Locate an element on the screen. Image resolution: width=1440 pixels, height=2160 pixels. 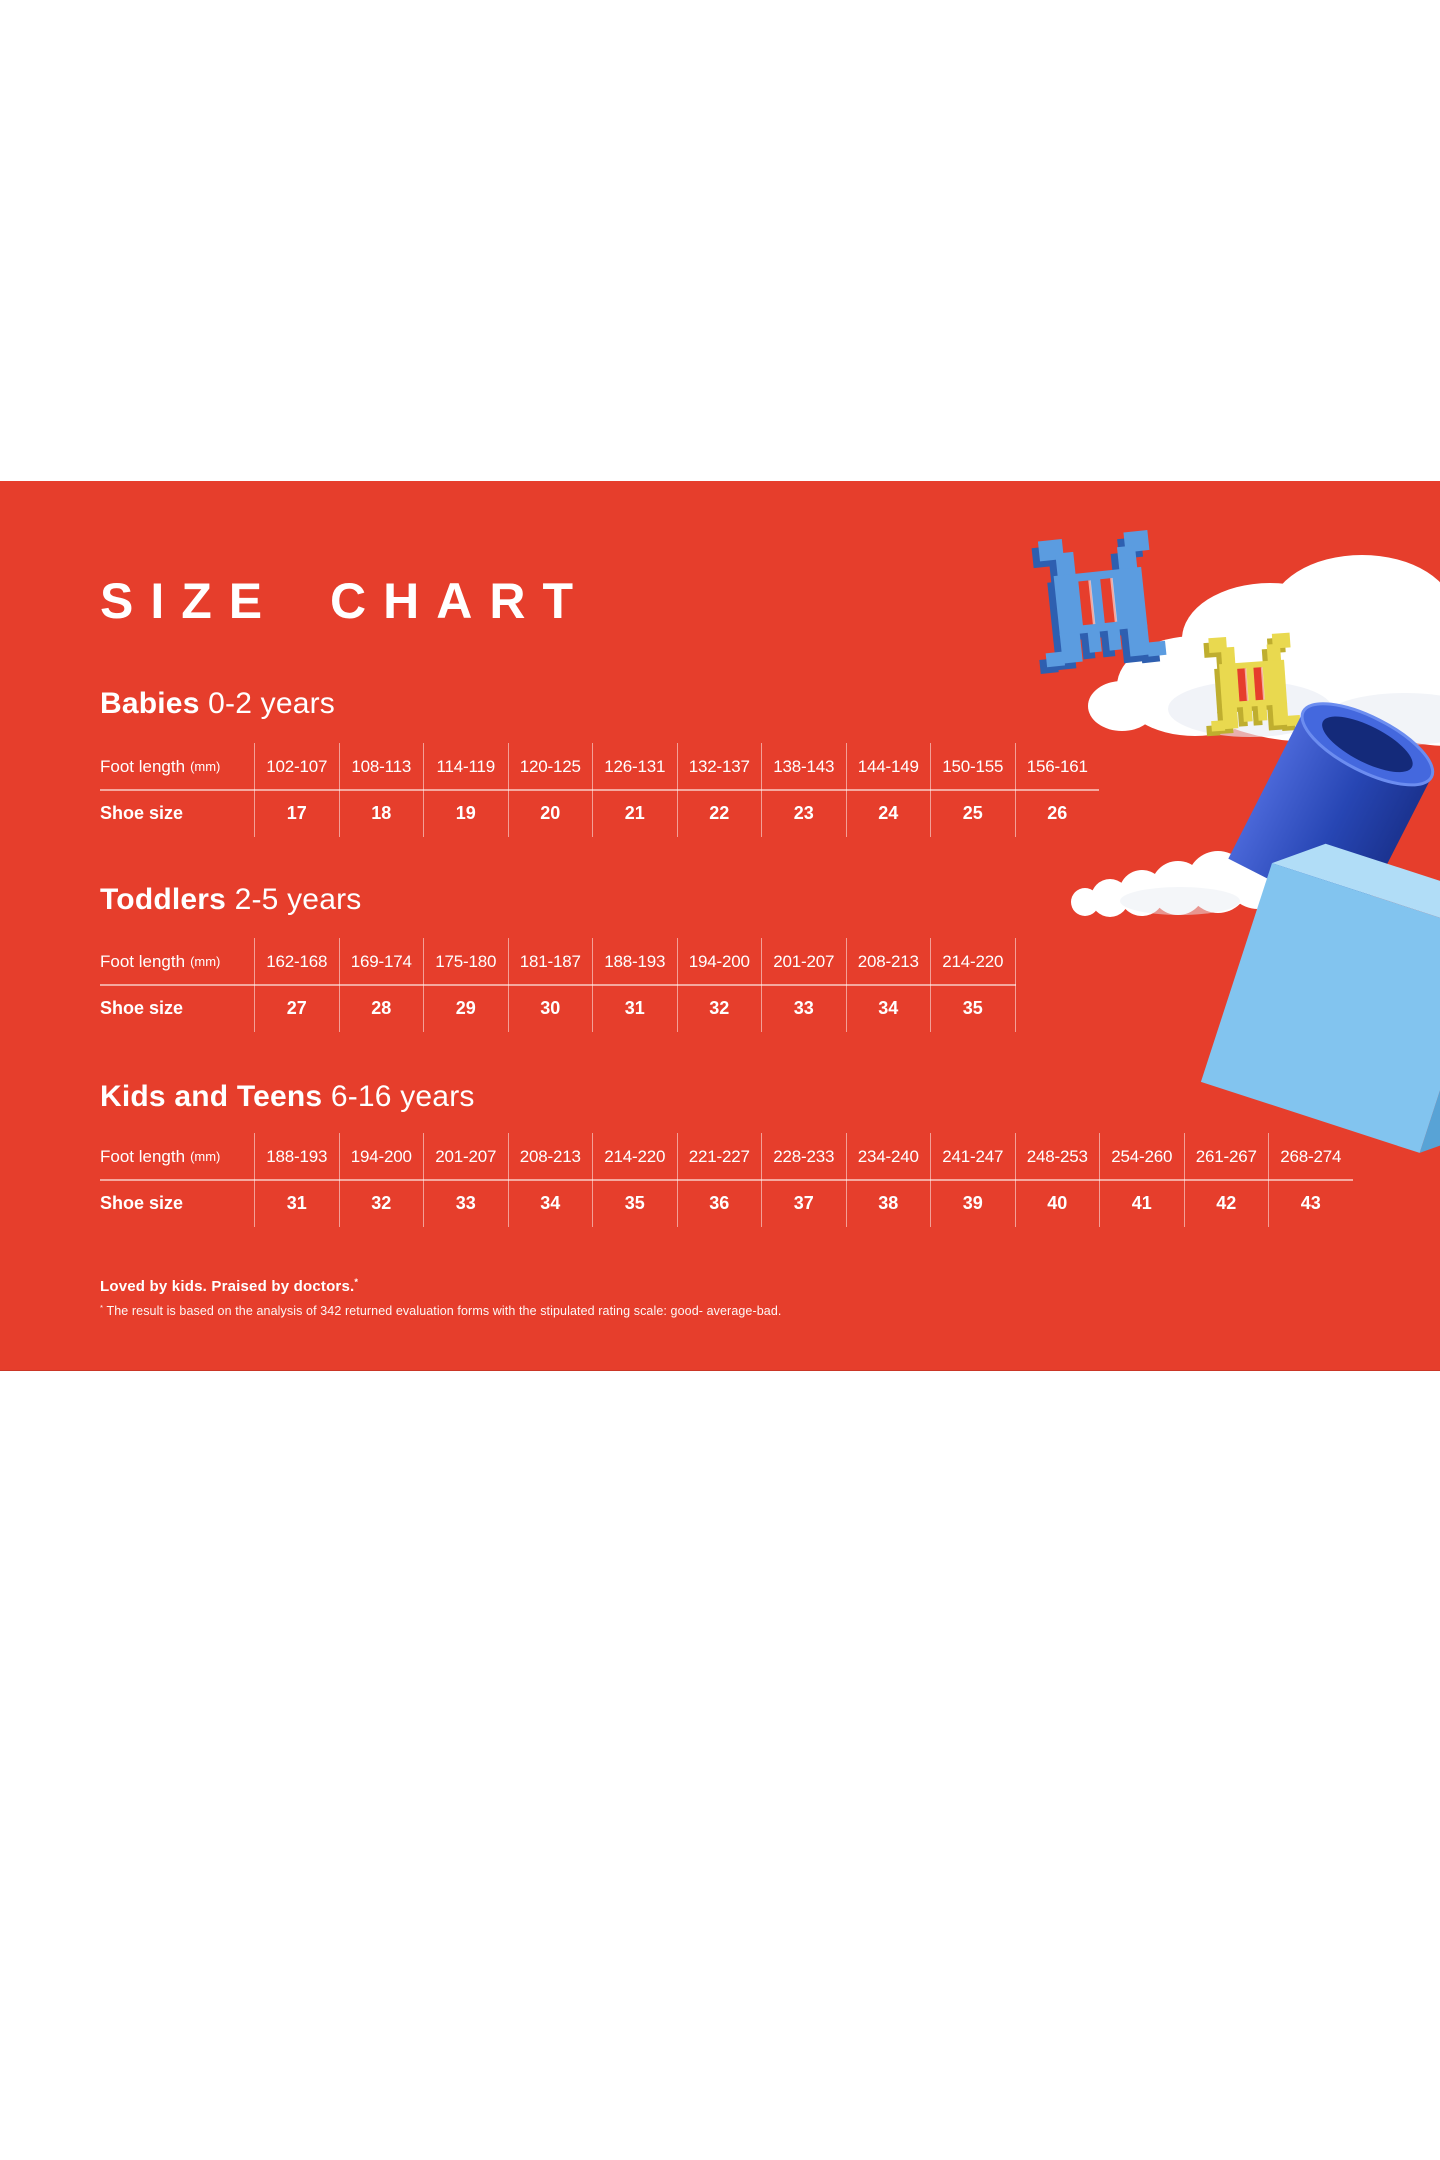
shoe-size-cell: 21 is located at coordinates (634, 813).